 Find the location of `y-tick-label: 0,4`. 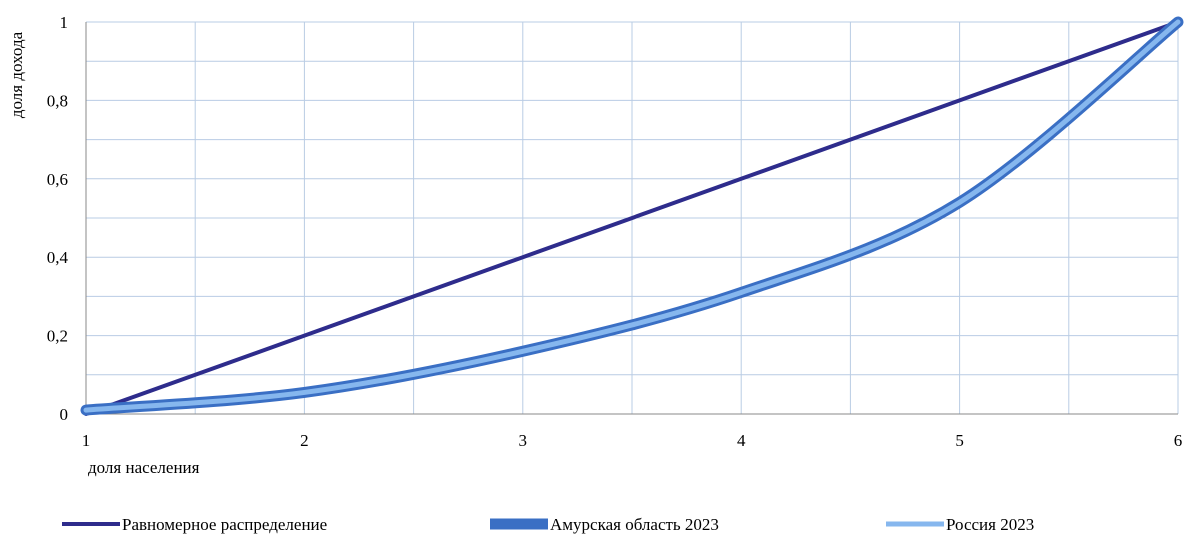

y-tick-label: 0,4 is located at coordinates (58, 257).